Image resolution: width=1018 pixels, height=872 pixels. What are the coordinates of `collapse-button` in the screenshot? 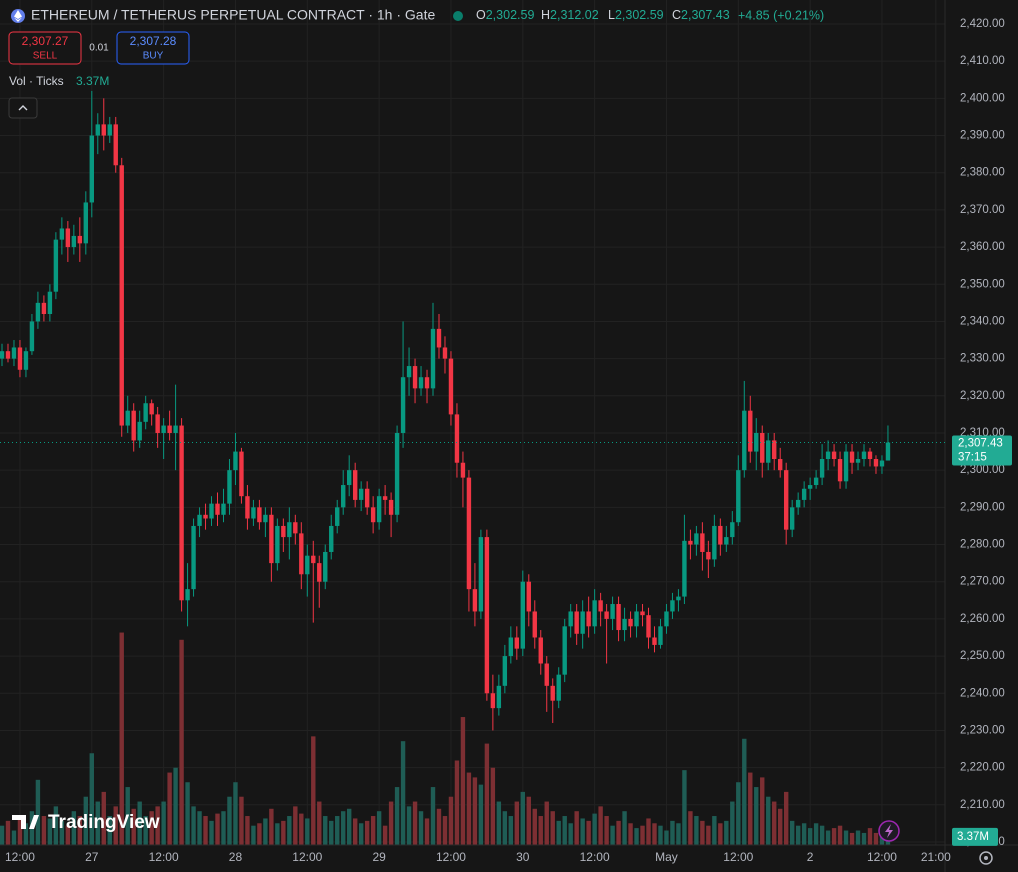 It's located at (23, 108).